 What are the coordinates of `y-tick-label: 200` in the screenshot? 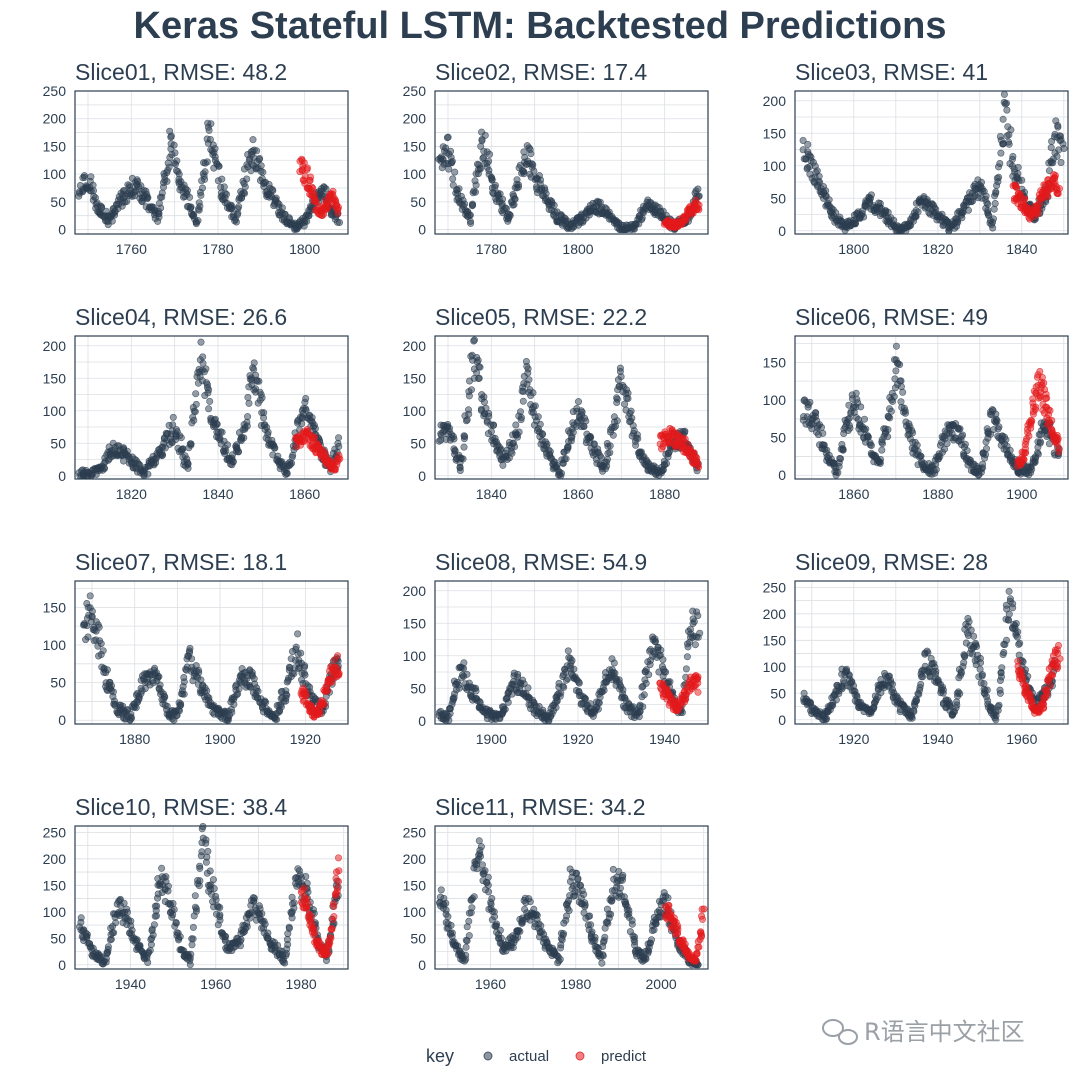 It's located at (55, 346).